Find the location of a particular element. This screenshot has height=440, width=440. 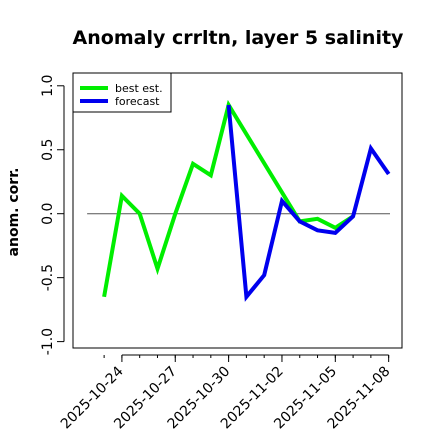

chart-title: Anomaly crrltn, layer 5 salinity is located at coordinates (238, 38).